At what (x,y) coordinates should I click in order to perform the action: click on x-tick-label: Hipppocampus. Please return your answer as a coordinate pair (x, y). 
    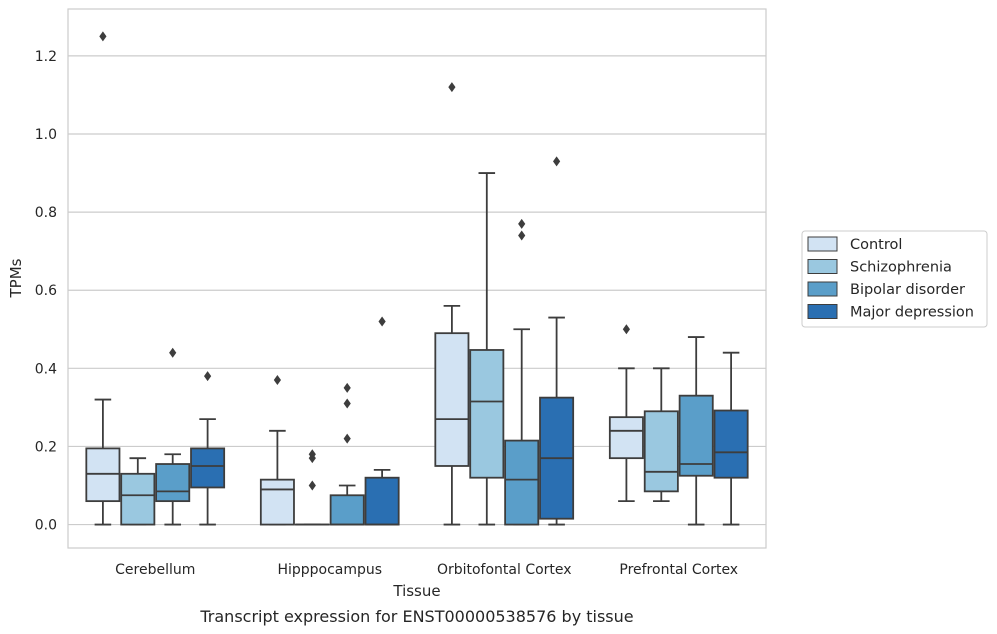
    Looking at the image, I should click on (329, 570).